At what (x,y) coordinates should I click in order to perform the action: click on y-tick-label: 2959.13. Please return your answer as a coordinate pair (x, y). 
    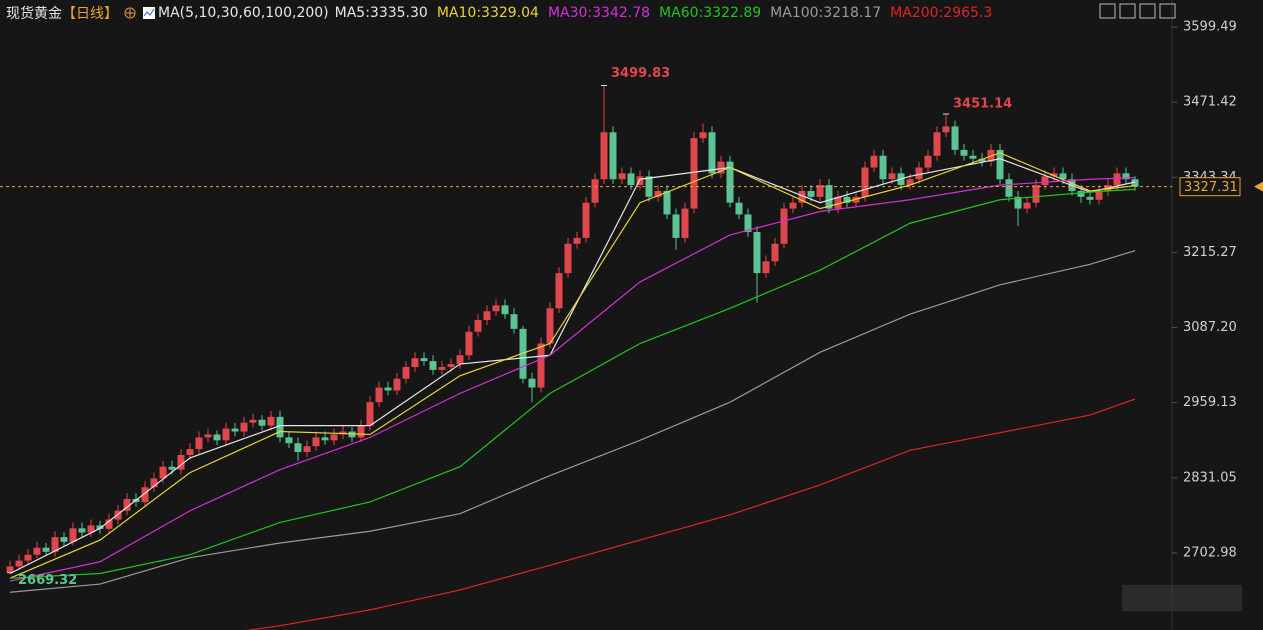
    Looking at the image, I should click on (1210, 402).